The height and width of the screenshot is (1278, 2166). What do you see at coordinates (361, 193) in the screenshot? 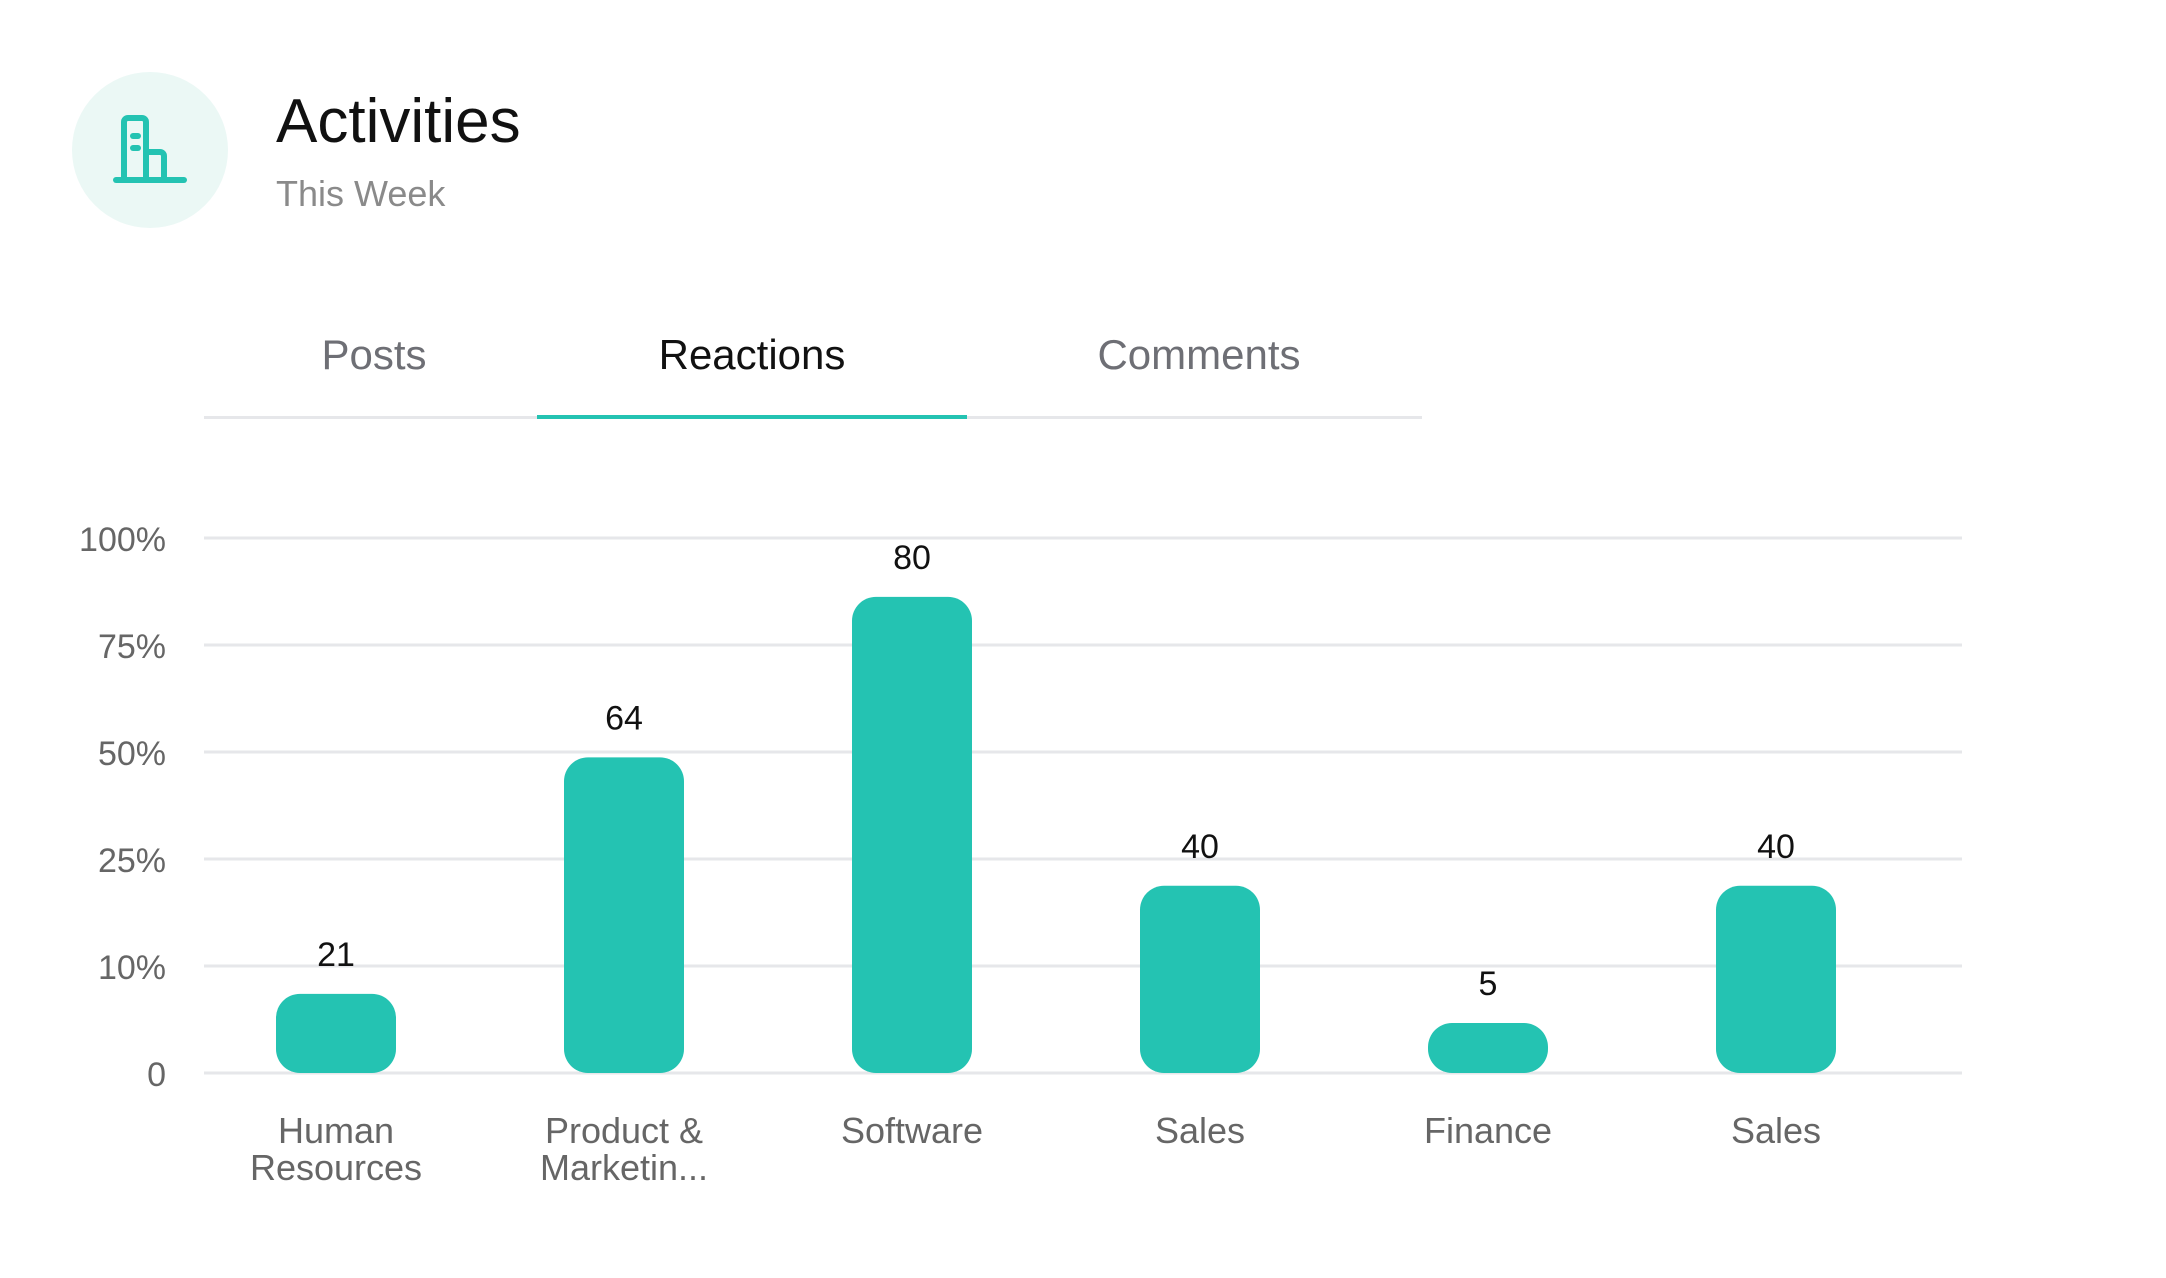
I see `card-subtitle: This Week` at bounding box center [361, 193].